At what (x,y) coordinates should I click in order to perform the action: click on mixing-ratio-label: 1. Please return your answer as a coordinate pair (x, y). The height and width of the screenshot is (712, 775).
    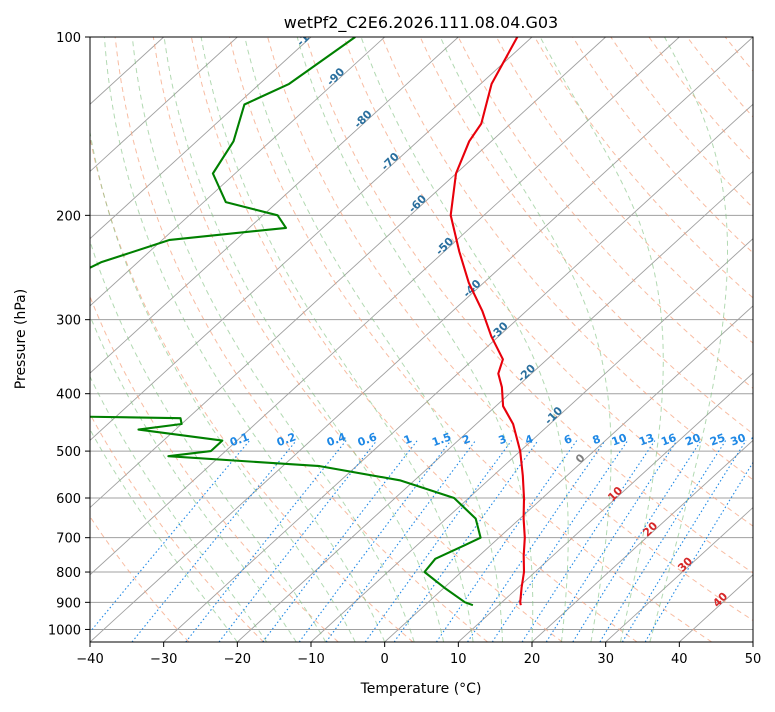
    Looking at the image, I should click on (408, 439).